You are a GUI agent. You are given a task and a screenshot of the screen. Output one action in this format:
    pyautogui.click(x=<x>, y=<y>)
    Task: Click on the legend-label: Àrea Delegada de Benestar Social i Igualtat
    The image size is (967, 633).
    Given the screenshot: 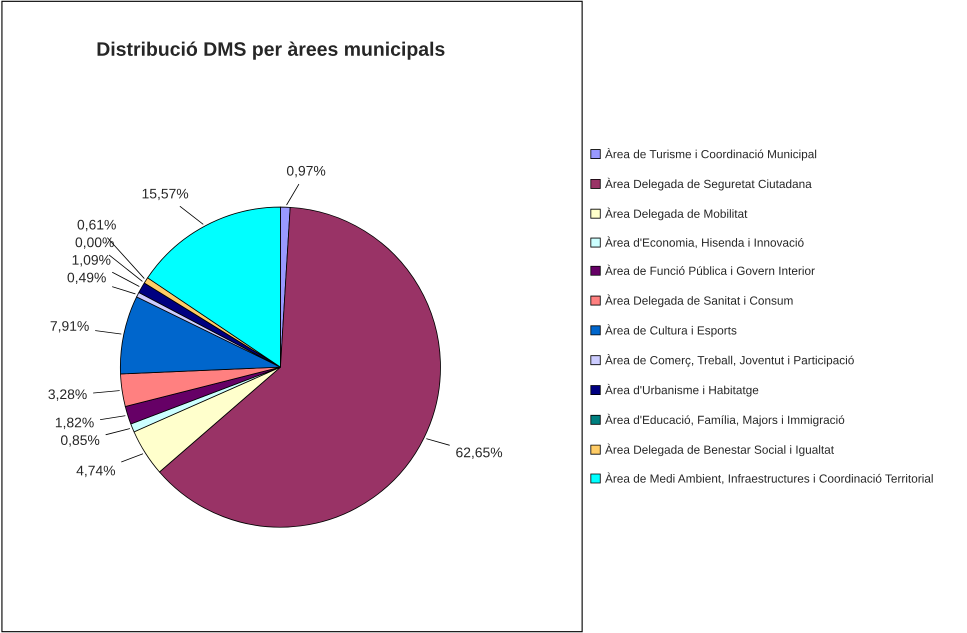 What is the action you would take?
    pyautogui.click(x=719, y=449)
    